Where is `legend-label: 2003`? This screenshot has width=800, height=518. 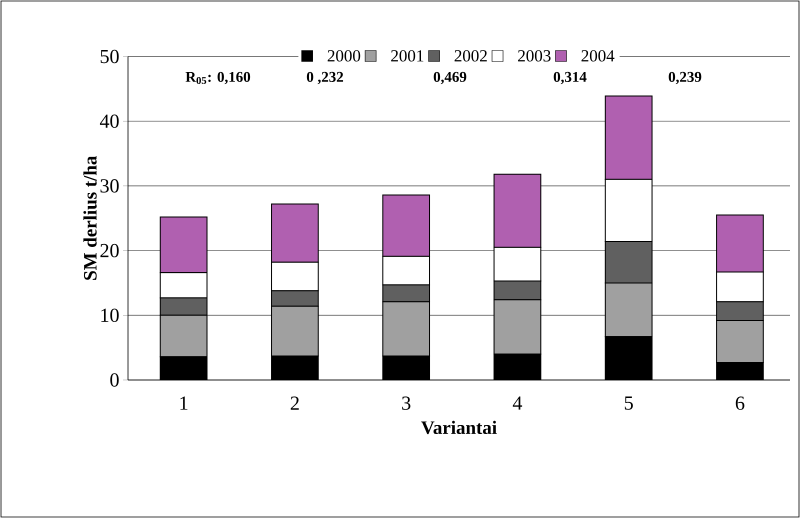
legend-label: 2003 is located at coordinates (534, 56).